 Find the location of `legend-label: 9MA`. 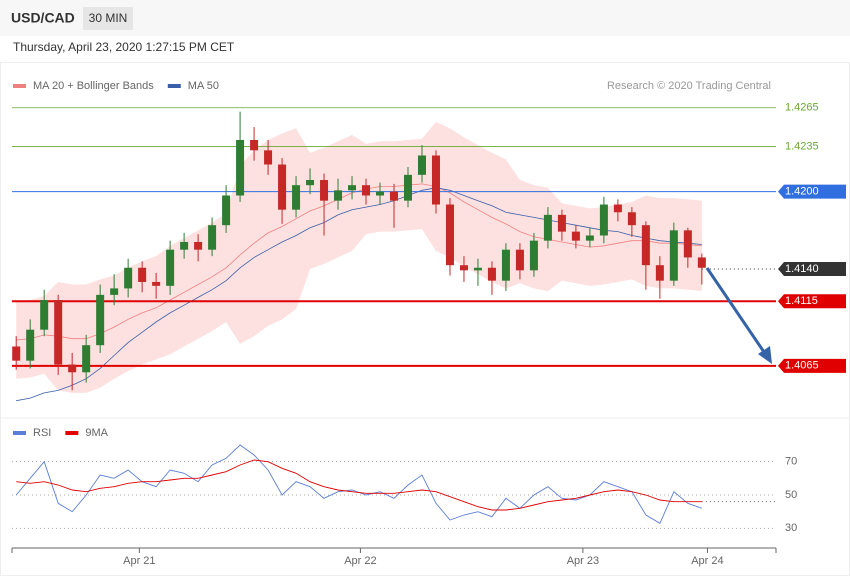

legend-label: 9MA is located at coordinates (96, 433).